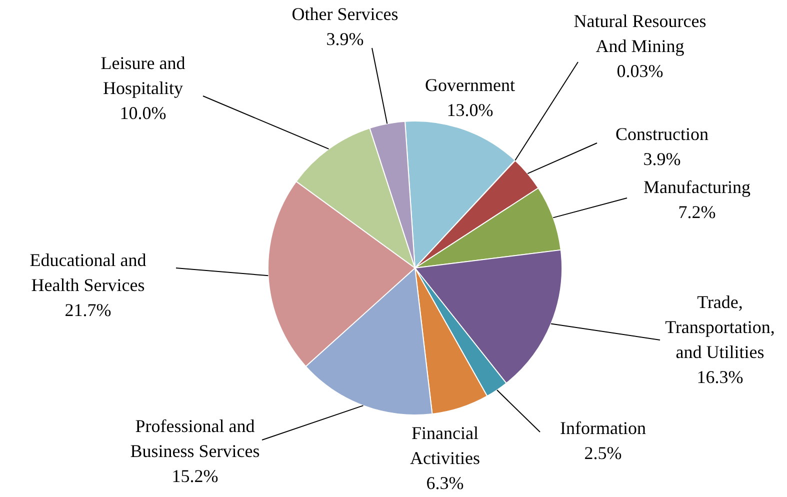  What do you see at coordinates (720, 327) in the screenshot?
I see `slice-label: Trade, Transportation, and Utilities` at bounding box center [720, 327].